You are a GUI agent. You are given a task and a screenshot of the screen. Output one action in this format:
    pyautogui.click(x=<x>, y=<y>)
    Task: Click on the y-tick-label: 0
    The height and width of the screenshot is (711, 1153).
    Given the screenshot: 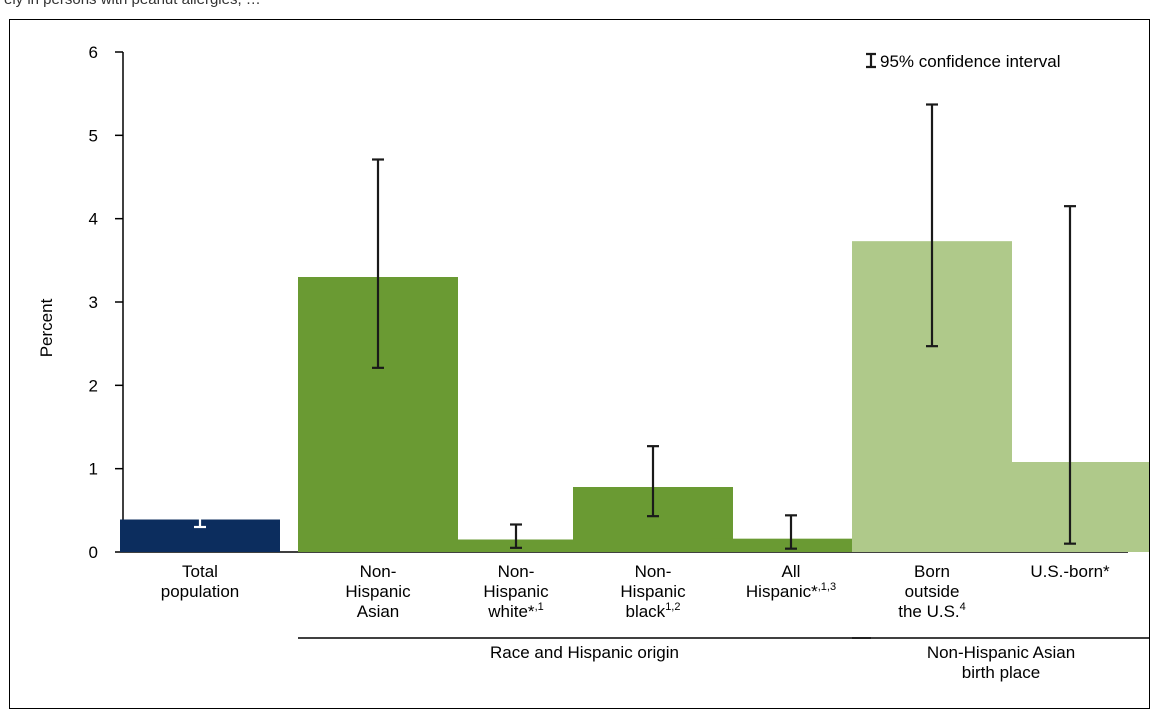 What is the action you would take?
    pyautogui.click(x=93, y=552)
    